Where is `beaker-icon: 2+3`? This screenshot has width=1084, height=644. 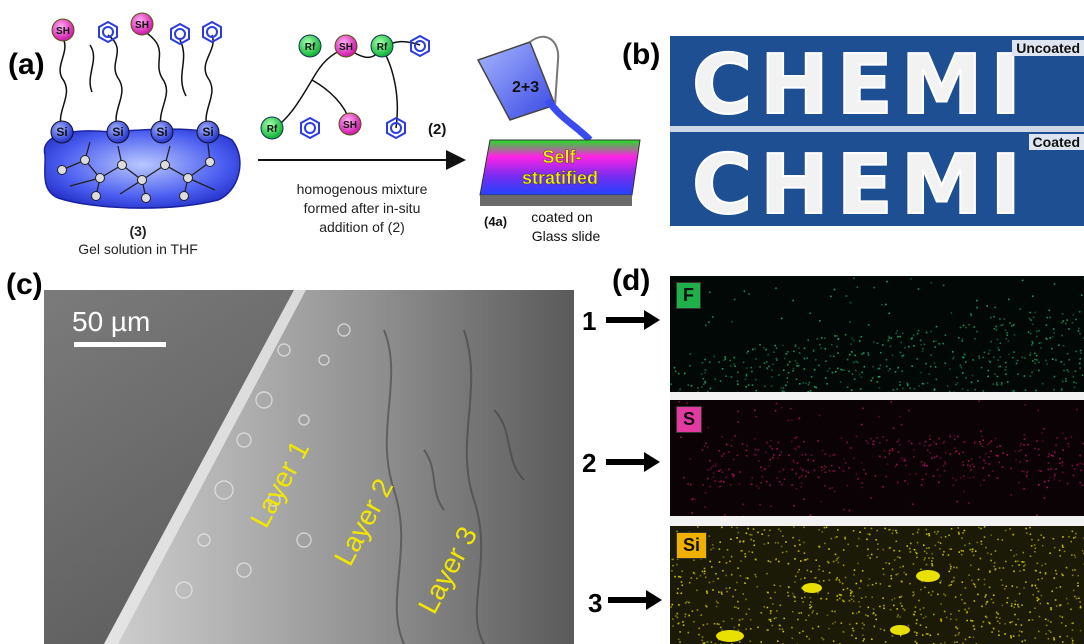 beaker-icon: 2+3 is located at coordinates (534, 89).